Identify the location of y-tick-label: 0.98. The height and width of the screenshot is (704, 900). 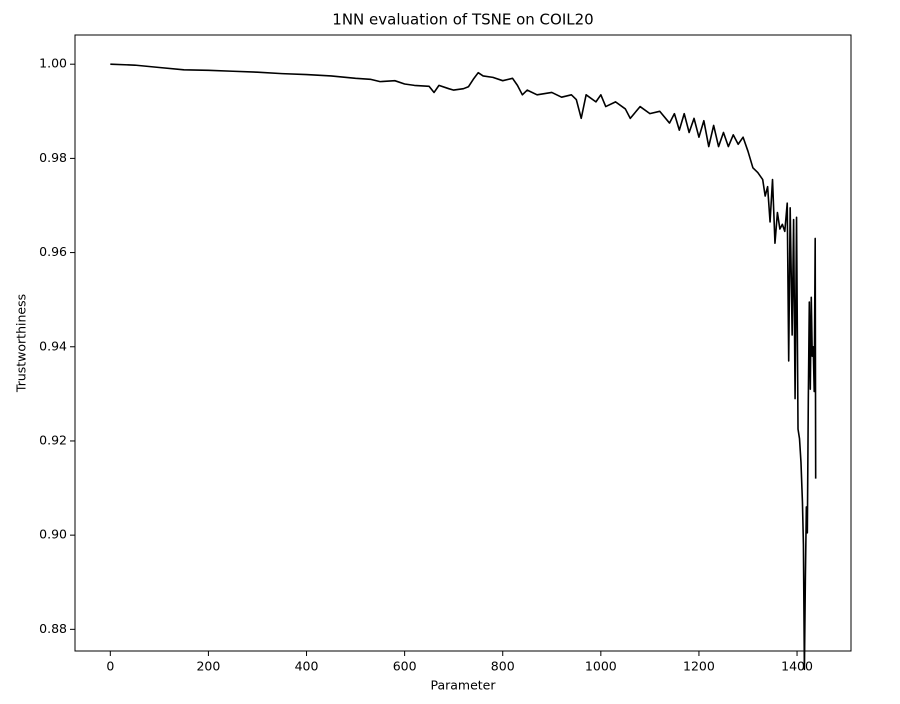
(53, 157).